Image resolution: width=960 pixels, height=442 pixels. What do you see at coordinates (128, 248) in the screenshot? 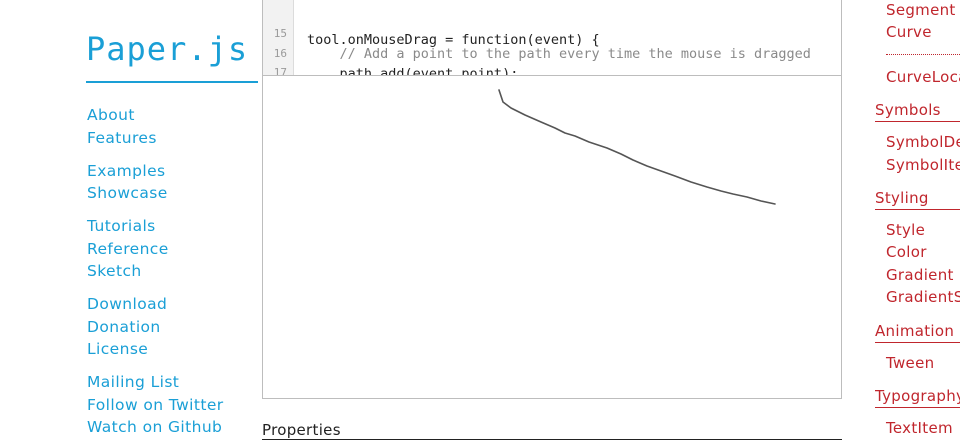
I see `nav-reference: Reference` at bounding box center [128, 248].